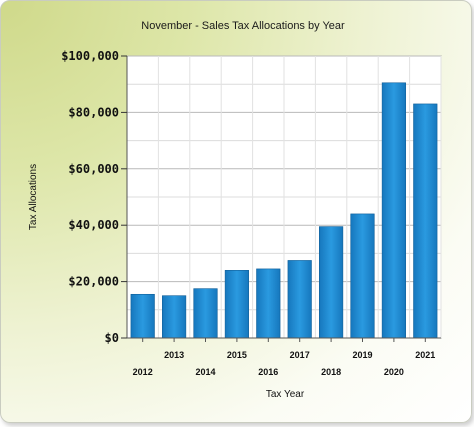 This screenshot has height=427, width=474. I want to click on x-tick-label: 2012, so click(143, 372).